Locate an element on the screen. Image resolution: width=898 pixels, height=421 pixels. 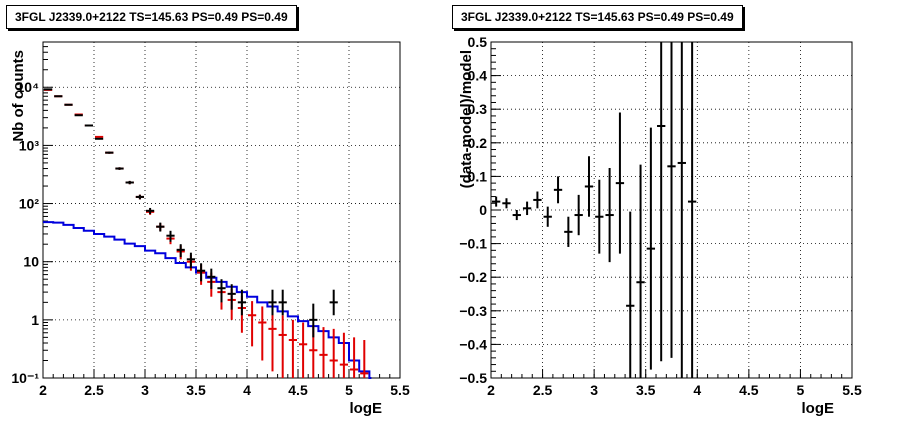
y-tick-label: −0.5 is located at coordinates (473, 378).